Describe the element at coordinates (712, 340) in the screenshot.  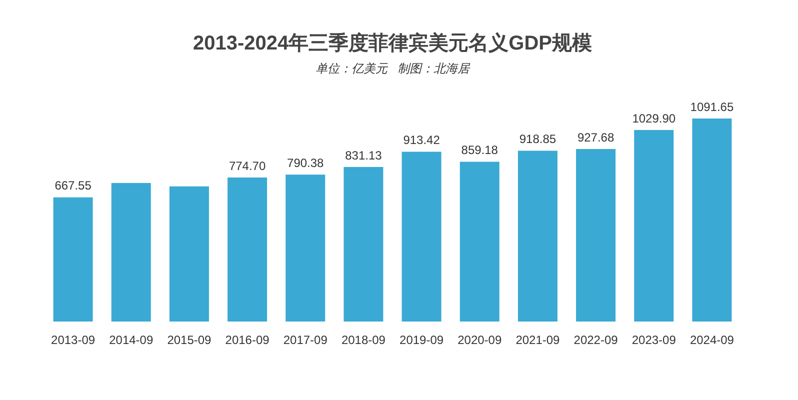
I see `x-tick-label: 2024-09` at that location.